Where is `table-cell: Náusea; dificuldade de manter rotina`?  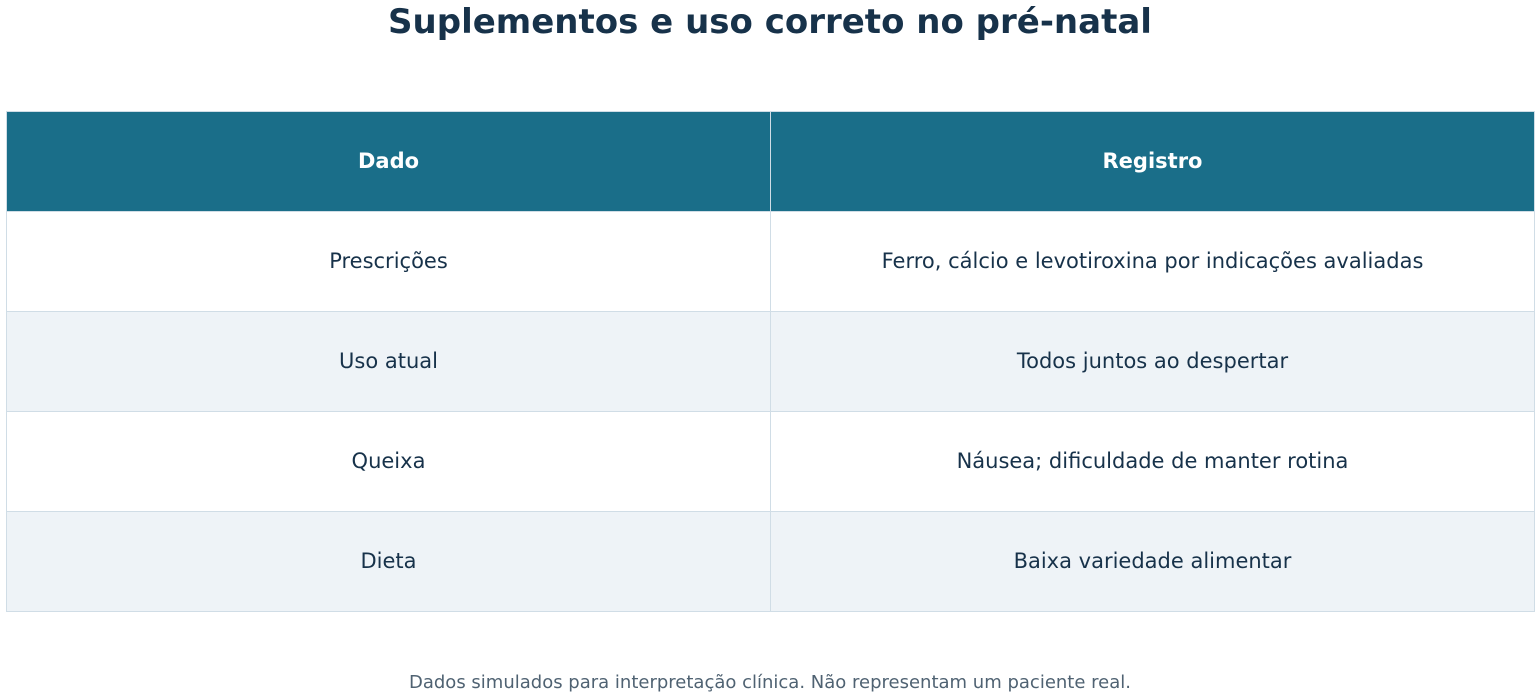 table-cell: Náusea; dificuldade de manter rotina is located at coordinates (1152, 461).